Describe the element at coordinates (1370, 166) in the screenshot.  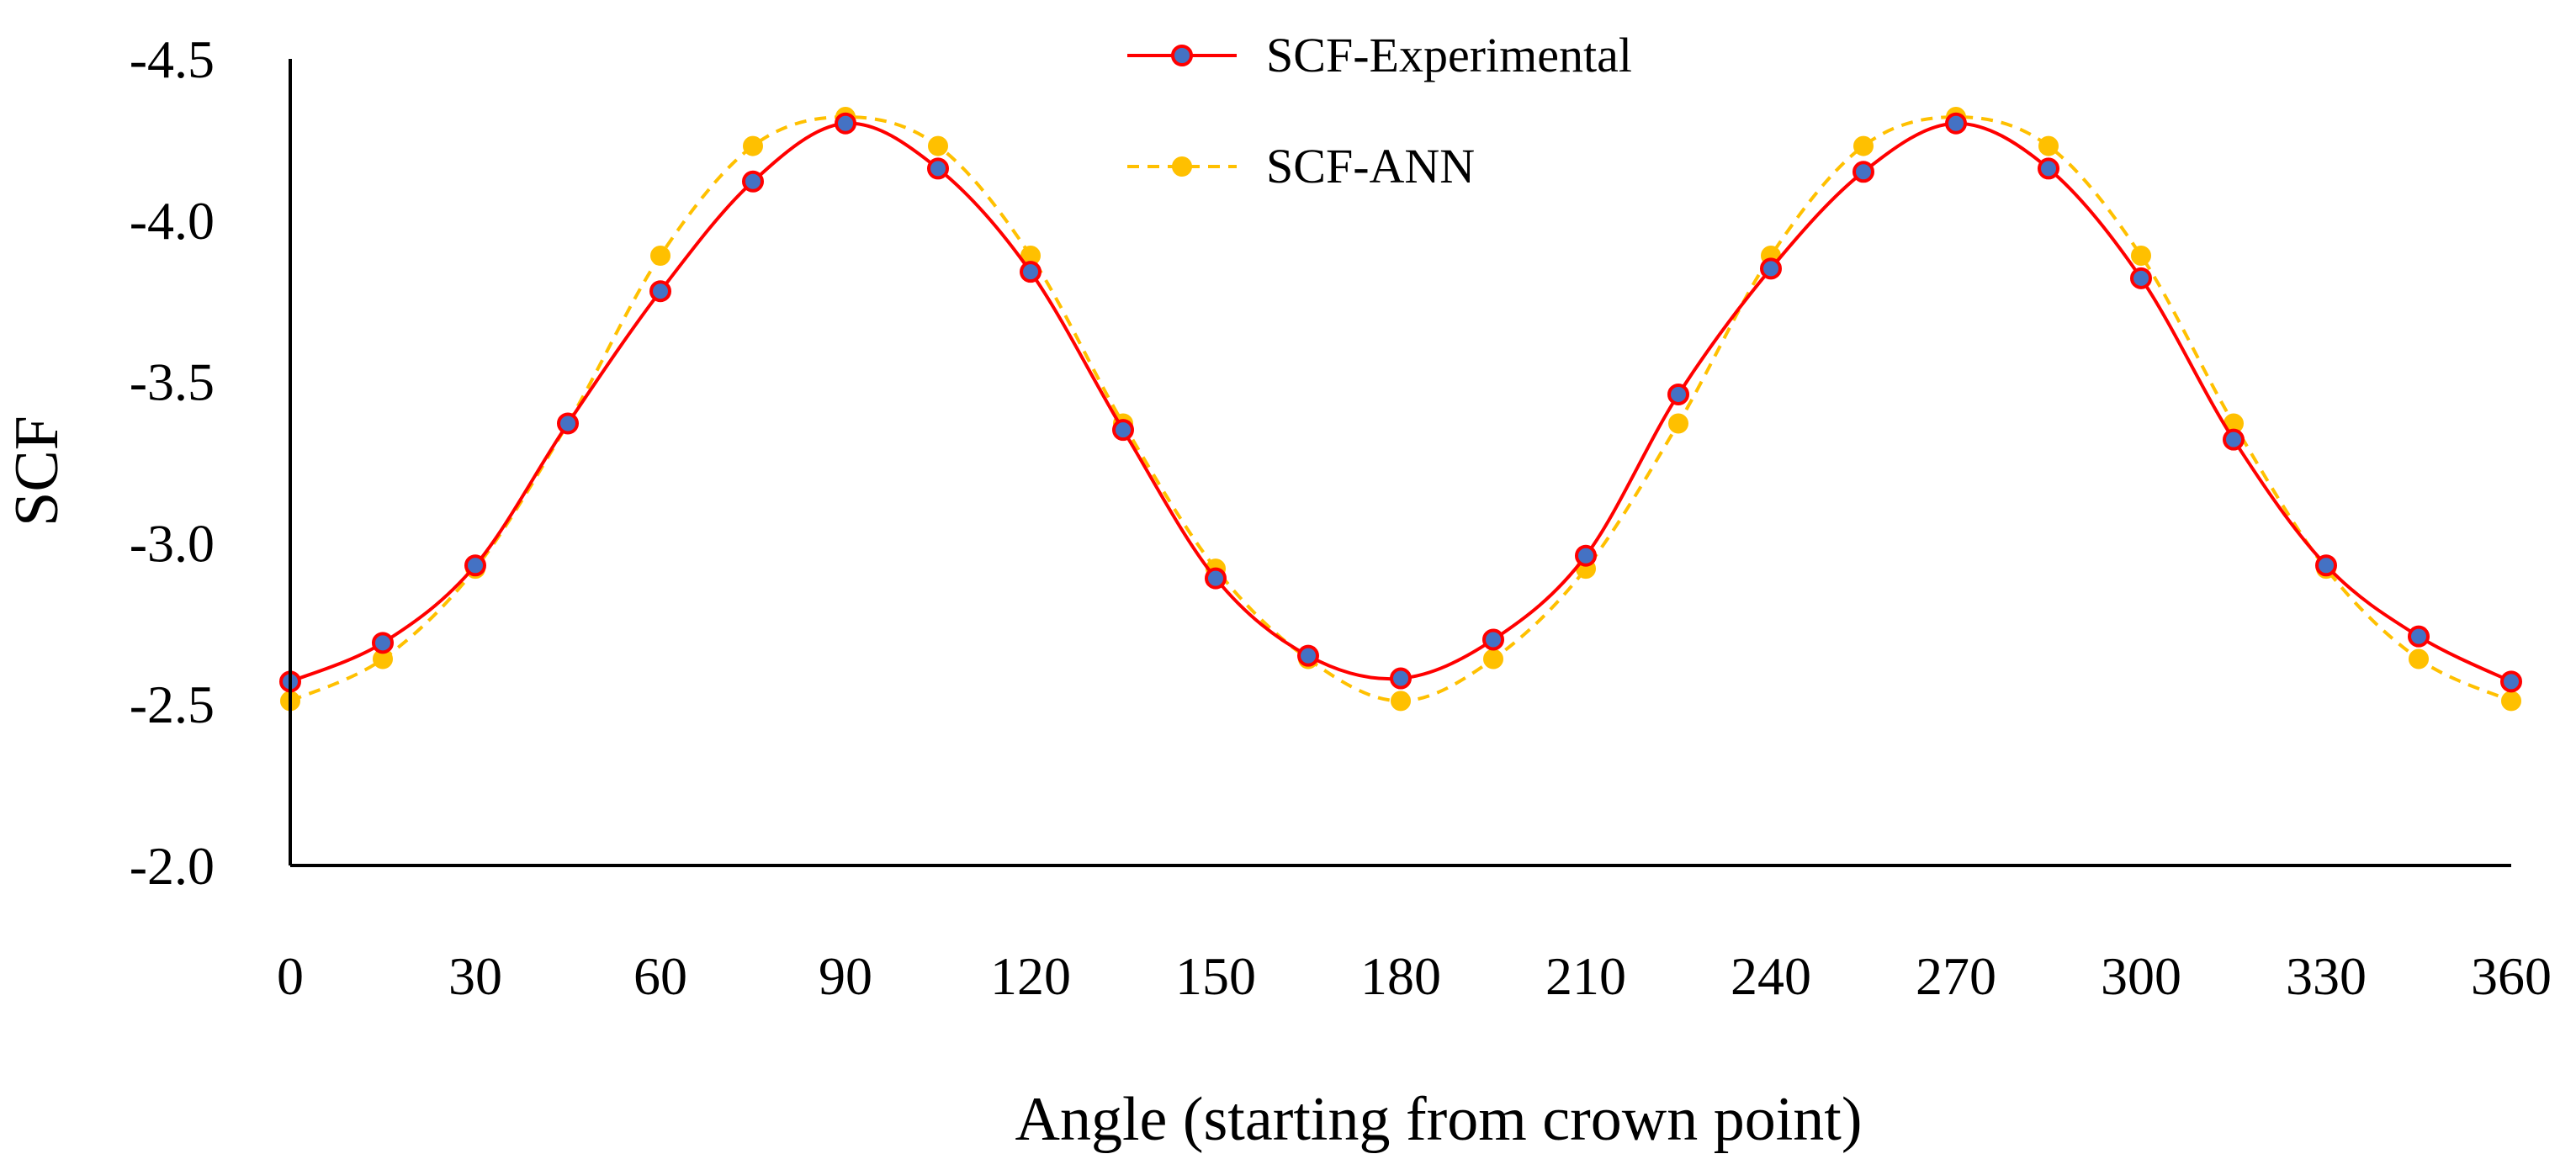
I see `legend-label: SCF-ANN` at that location.